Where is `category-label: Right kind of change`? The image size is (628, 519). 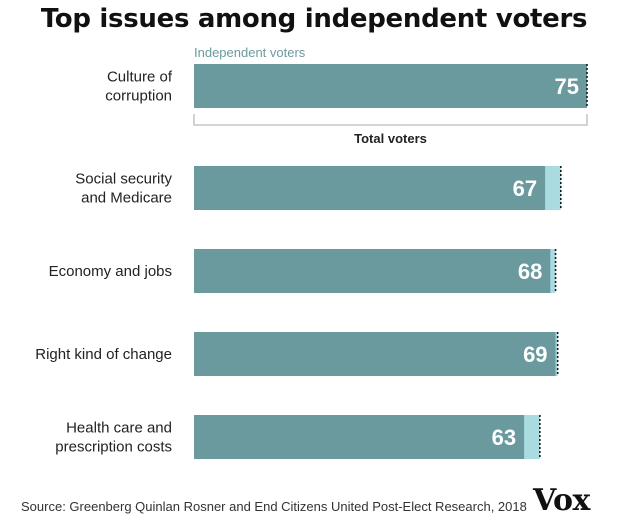
category-label: Right kind of change is located at coordinates (103, 354).